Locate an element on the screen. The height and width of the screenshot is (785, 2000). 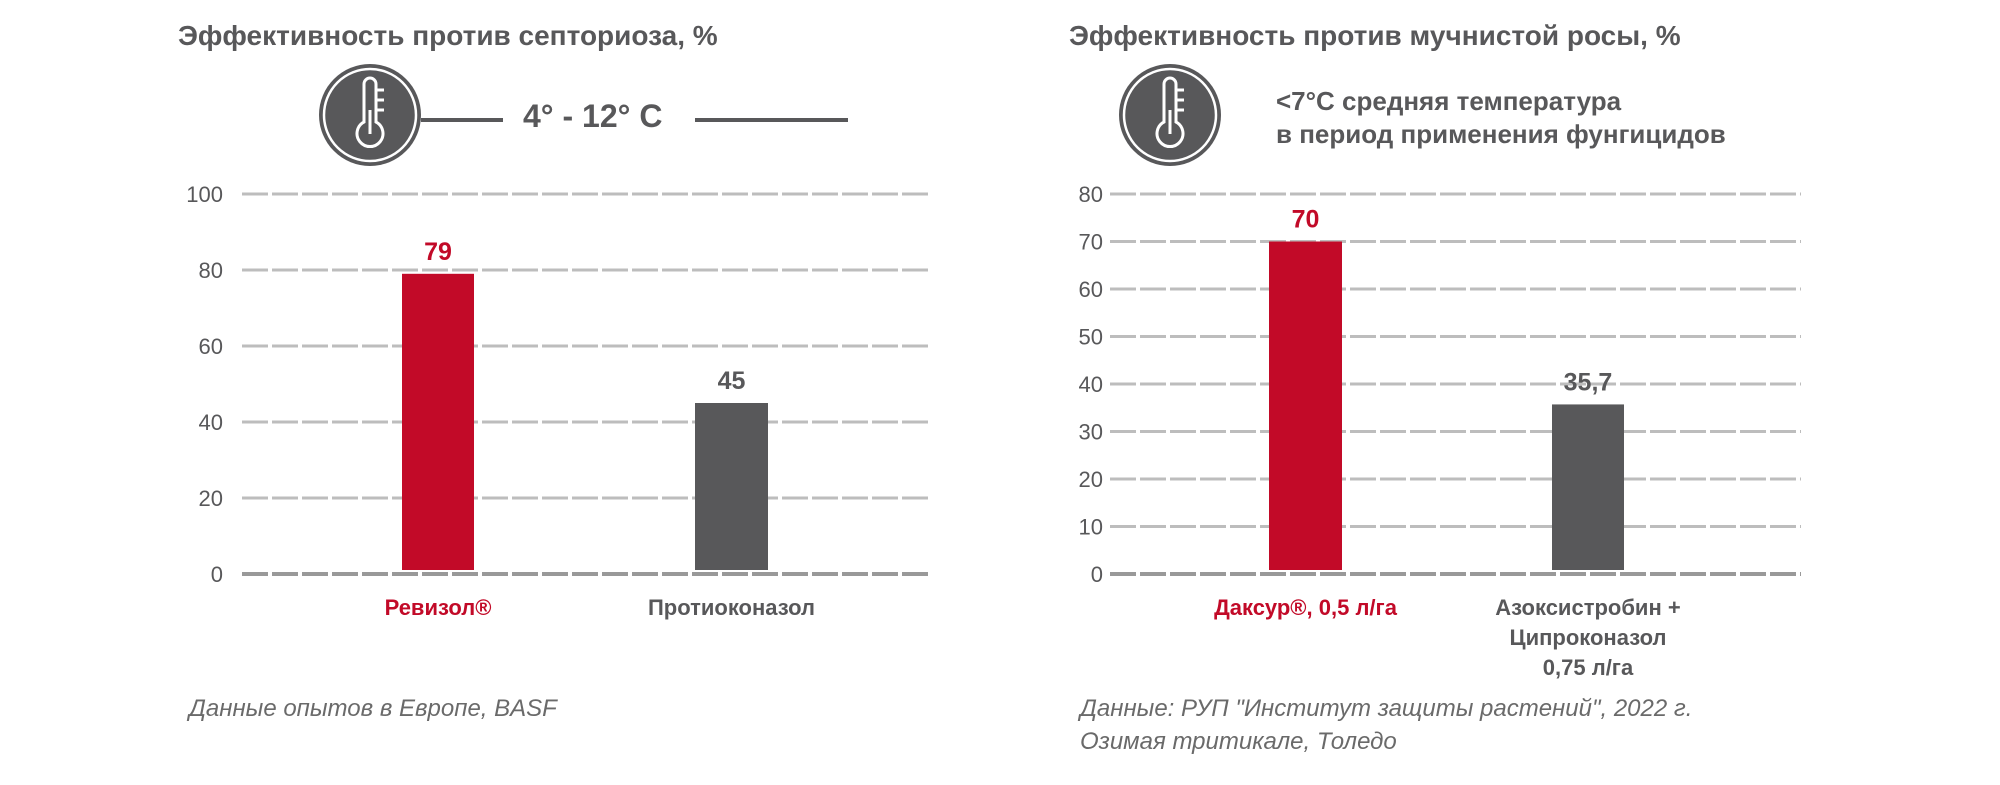
category-label: Ципроконазол is located at coordinates (1588, 637).